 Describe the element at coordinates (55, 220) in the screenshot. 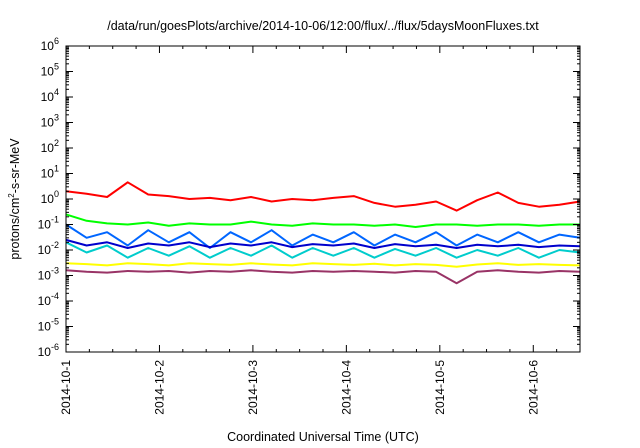

I see `y-tick-exponent: -1` at that location.